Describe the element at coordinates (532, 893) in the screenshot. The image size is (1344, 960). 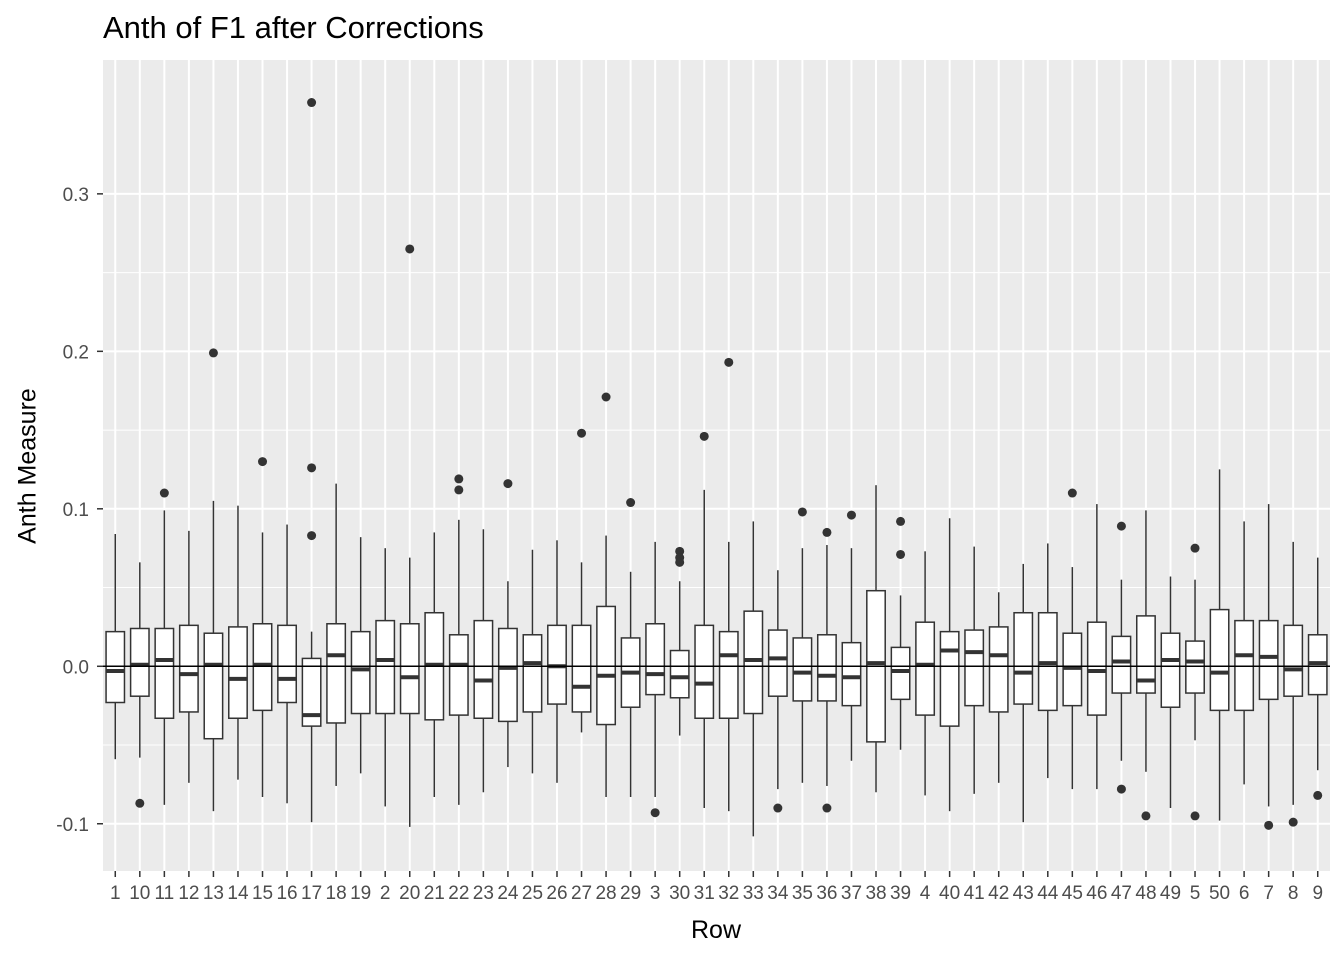
I see `x-tick-label: 25` at that location.